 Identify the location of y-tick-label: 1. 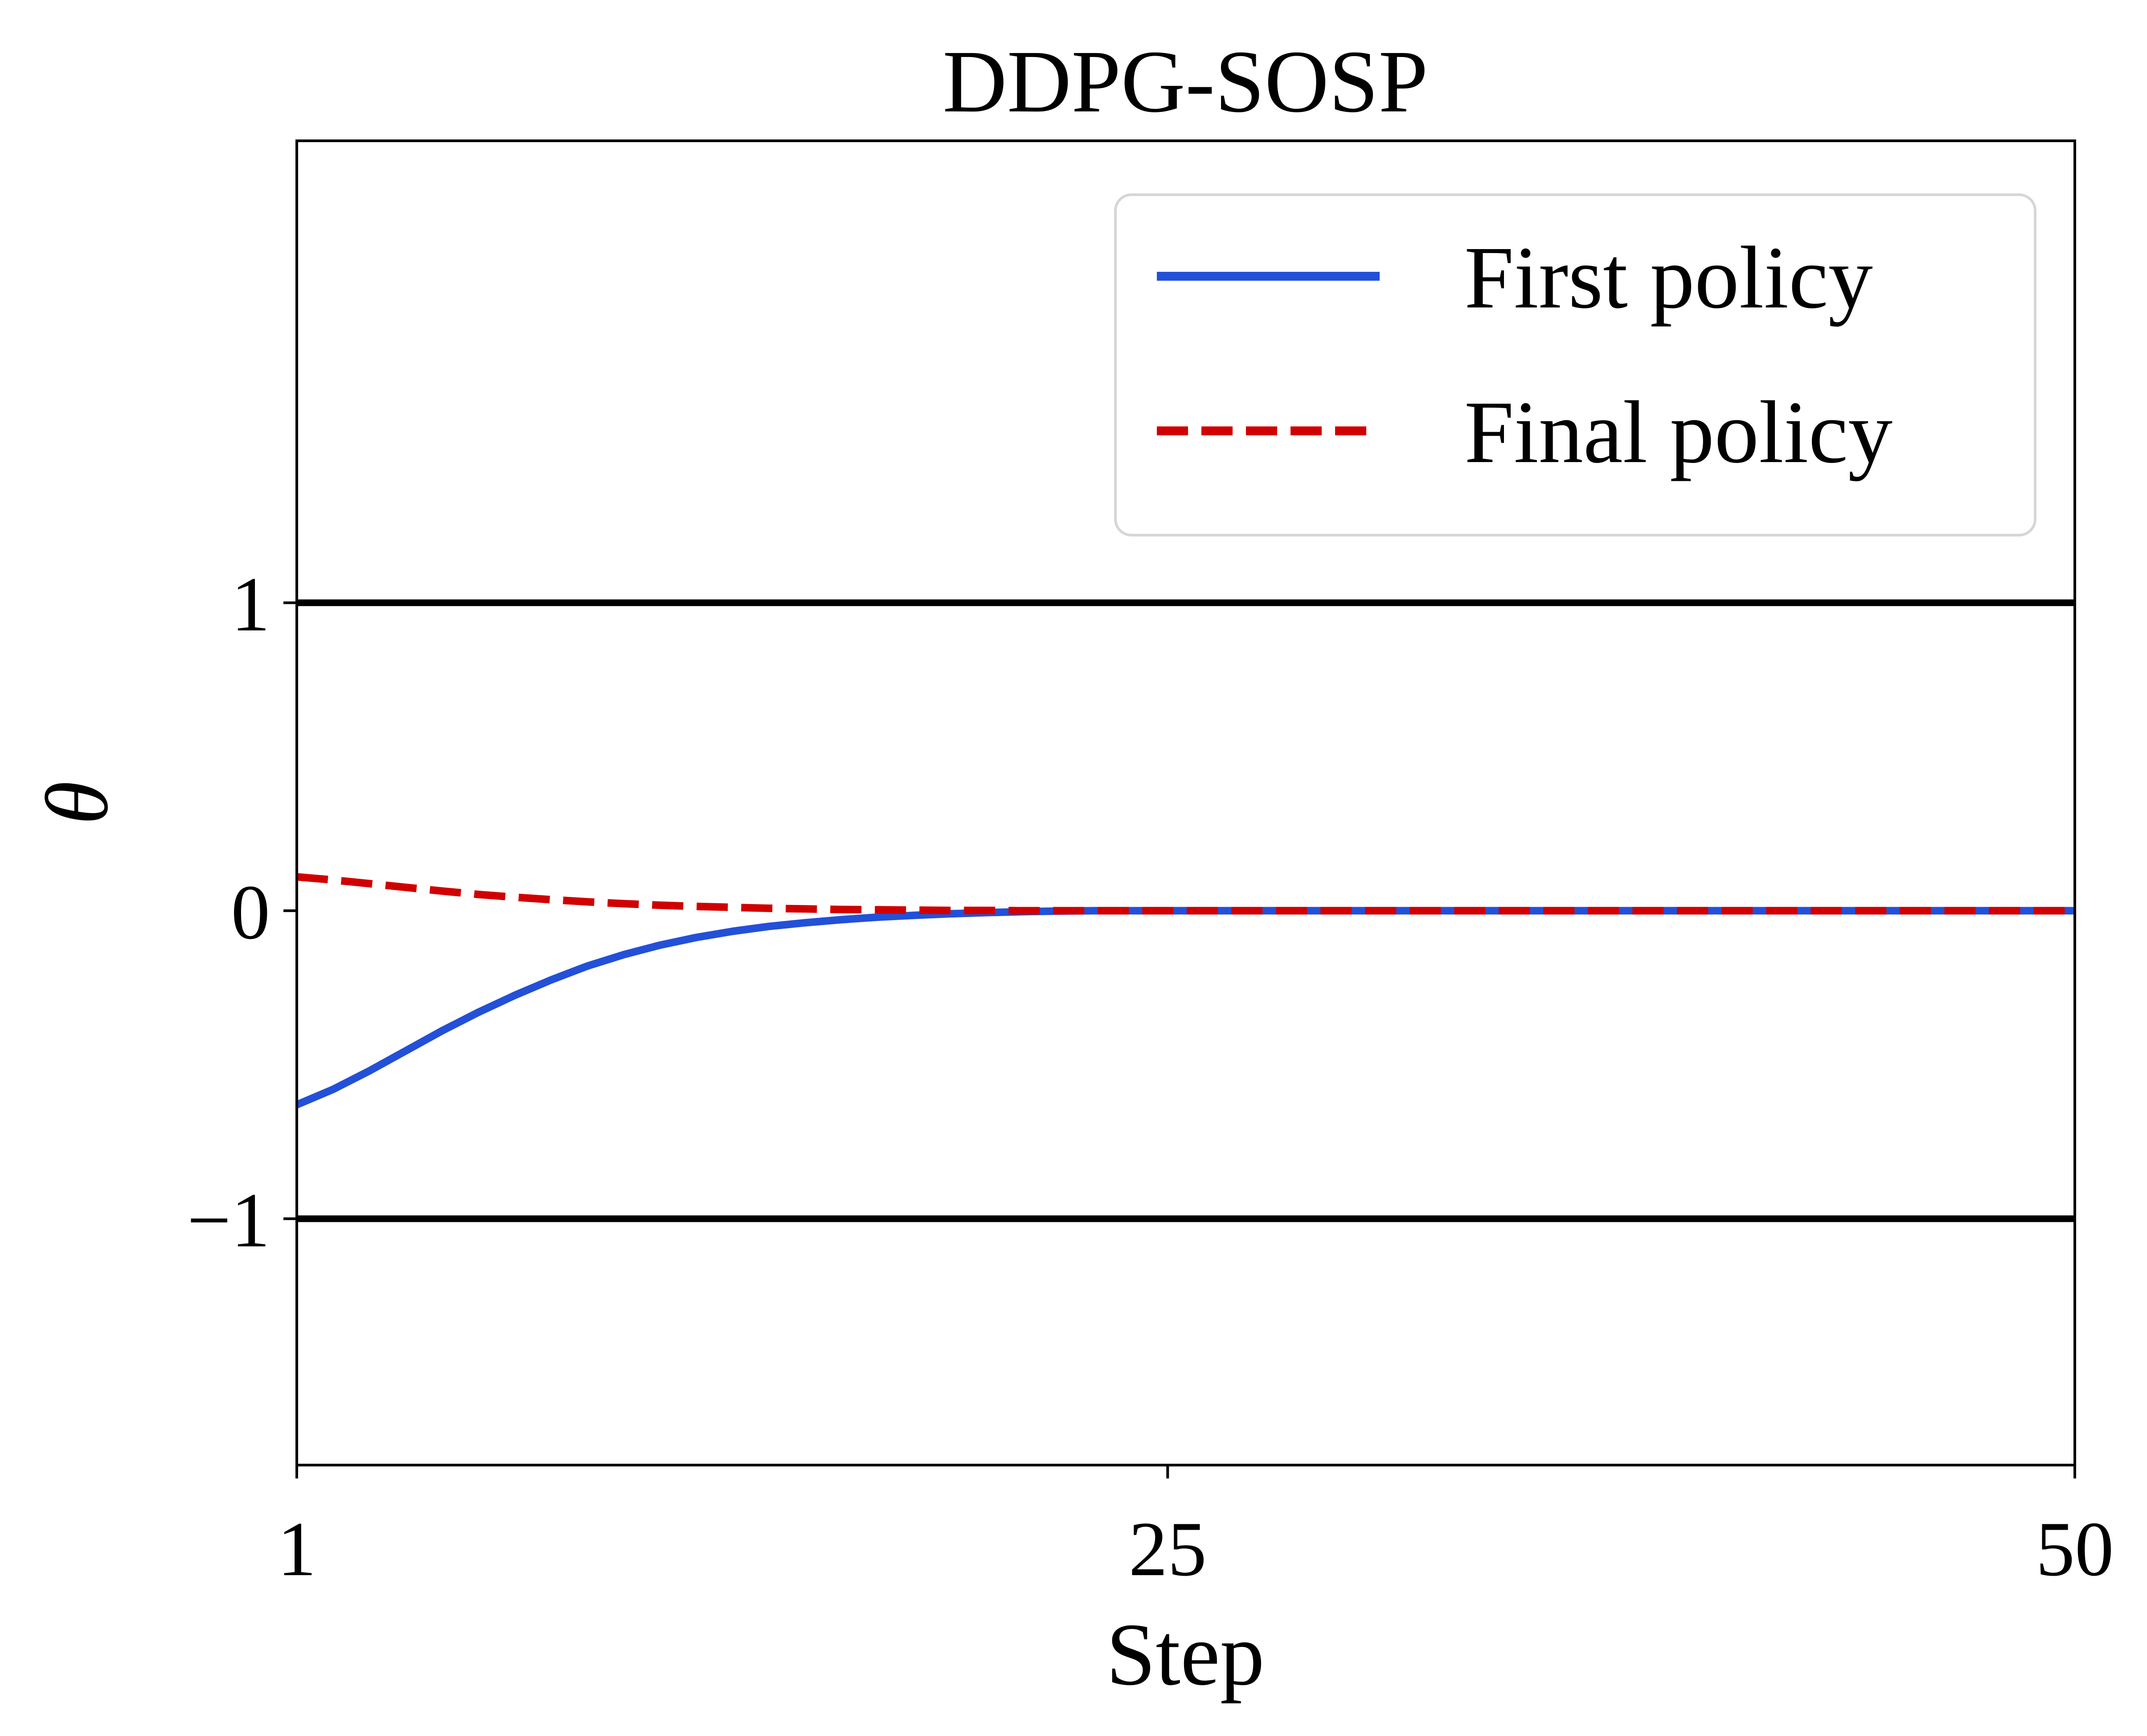
(251, 604).